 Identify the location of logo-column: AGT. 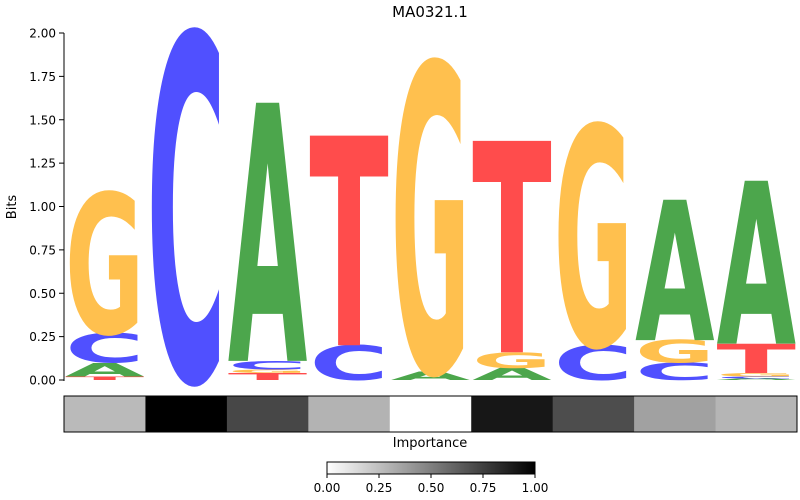
(512, 253).